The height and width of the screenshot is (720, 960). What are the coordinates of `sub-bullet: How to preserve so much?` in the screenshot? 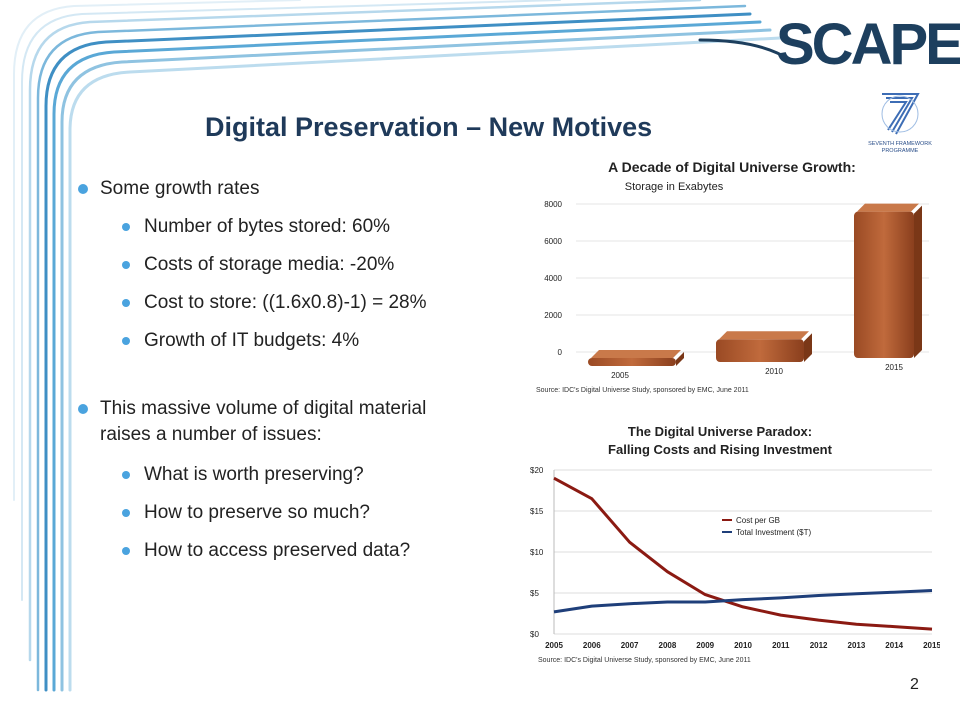 It's located at (320, 513).